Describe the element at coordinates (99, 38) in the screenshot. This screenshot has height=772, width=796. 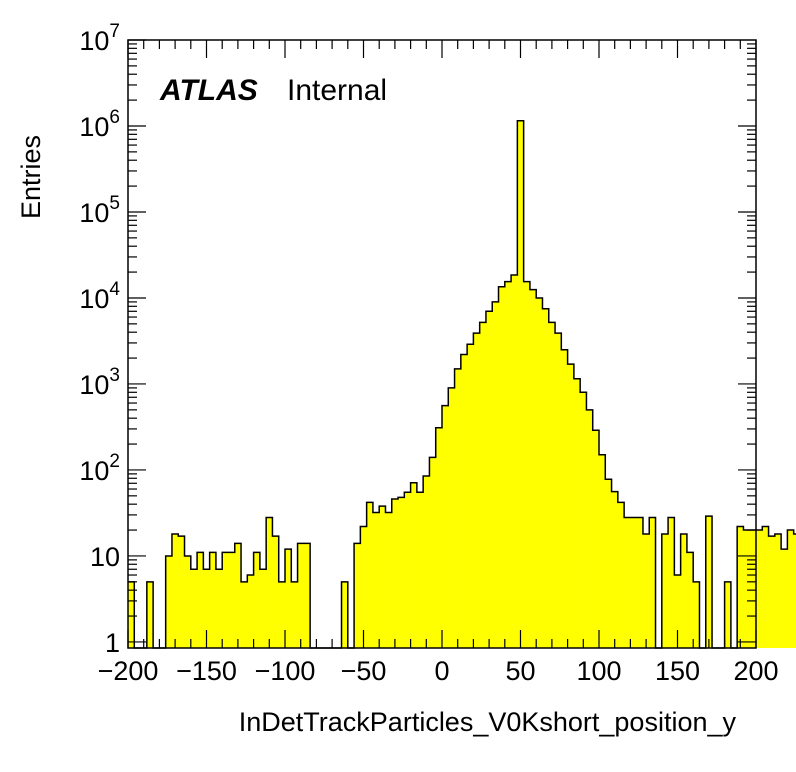
I see `y-tick-label: 10⁷` at that location.